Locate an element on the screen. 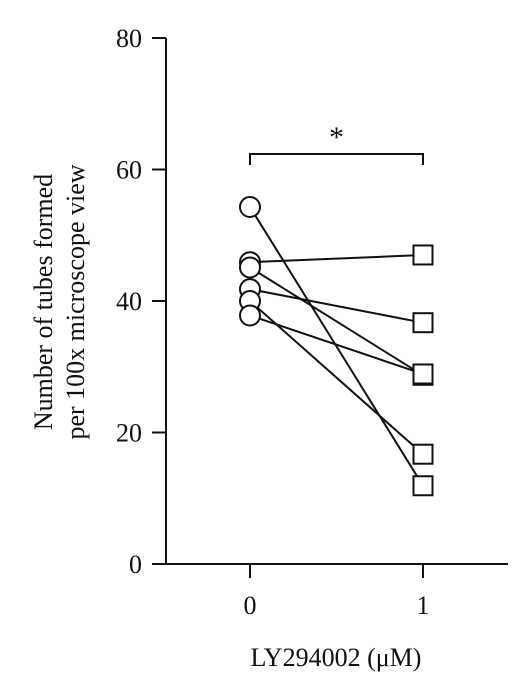 The height and width of the screenshot is (696, 532). x-tick-label: 0 is located at coordinates (250, 605).